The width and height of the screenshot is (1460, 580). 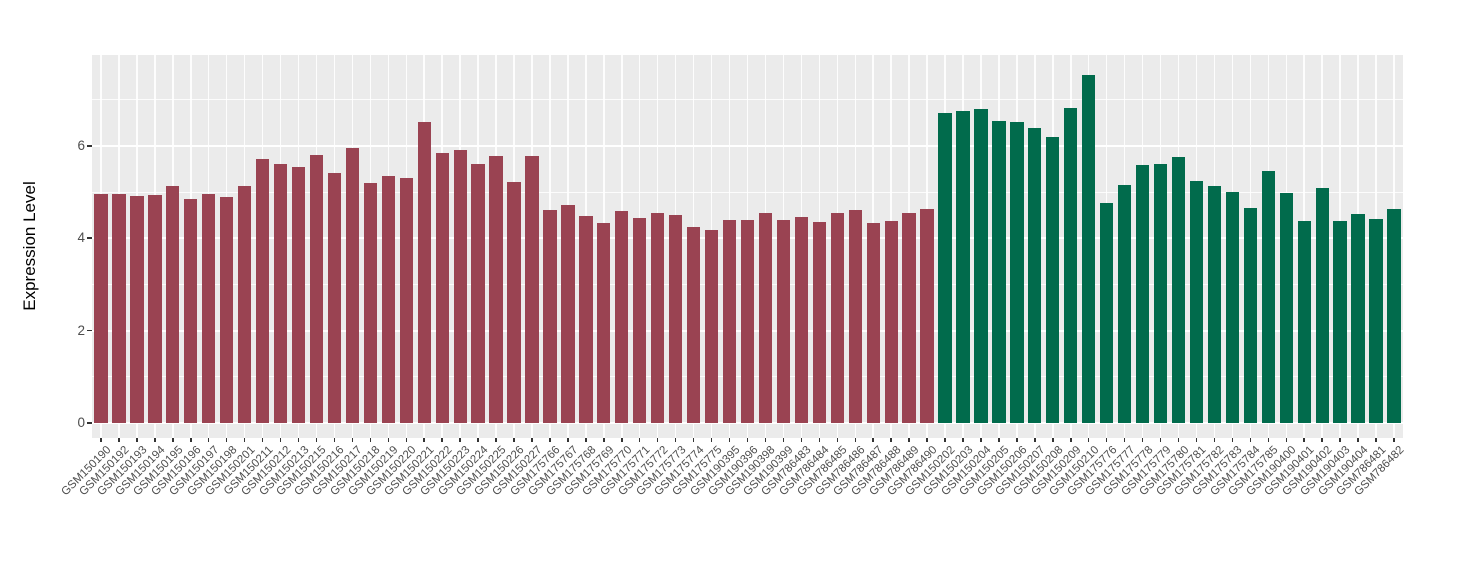 I want to click on y-tick-label: 4, so click(x=81, y=238).